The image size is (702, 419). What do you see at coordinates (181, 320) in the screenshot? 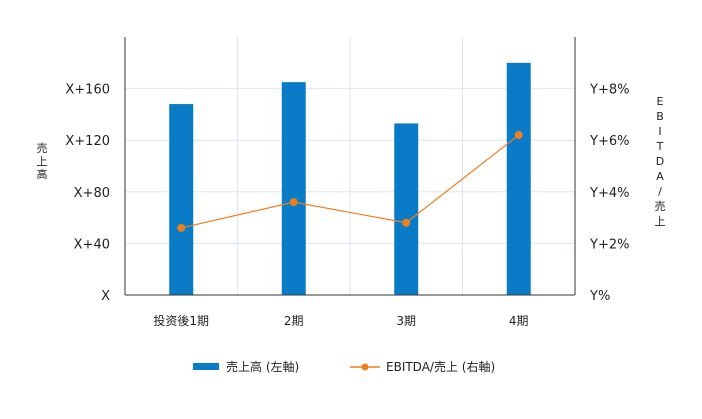
I see `category-label-0: 投资後1期` at bounding box center [181, 320].